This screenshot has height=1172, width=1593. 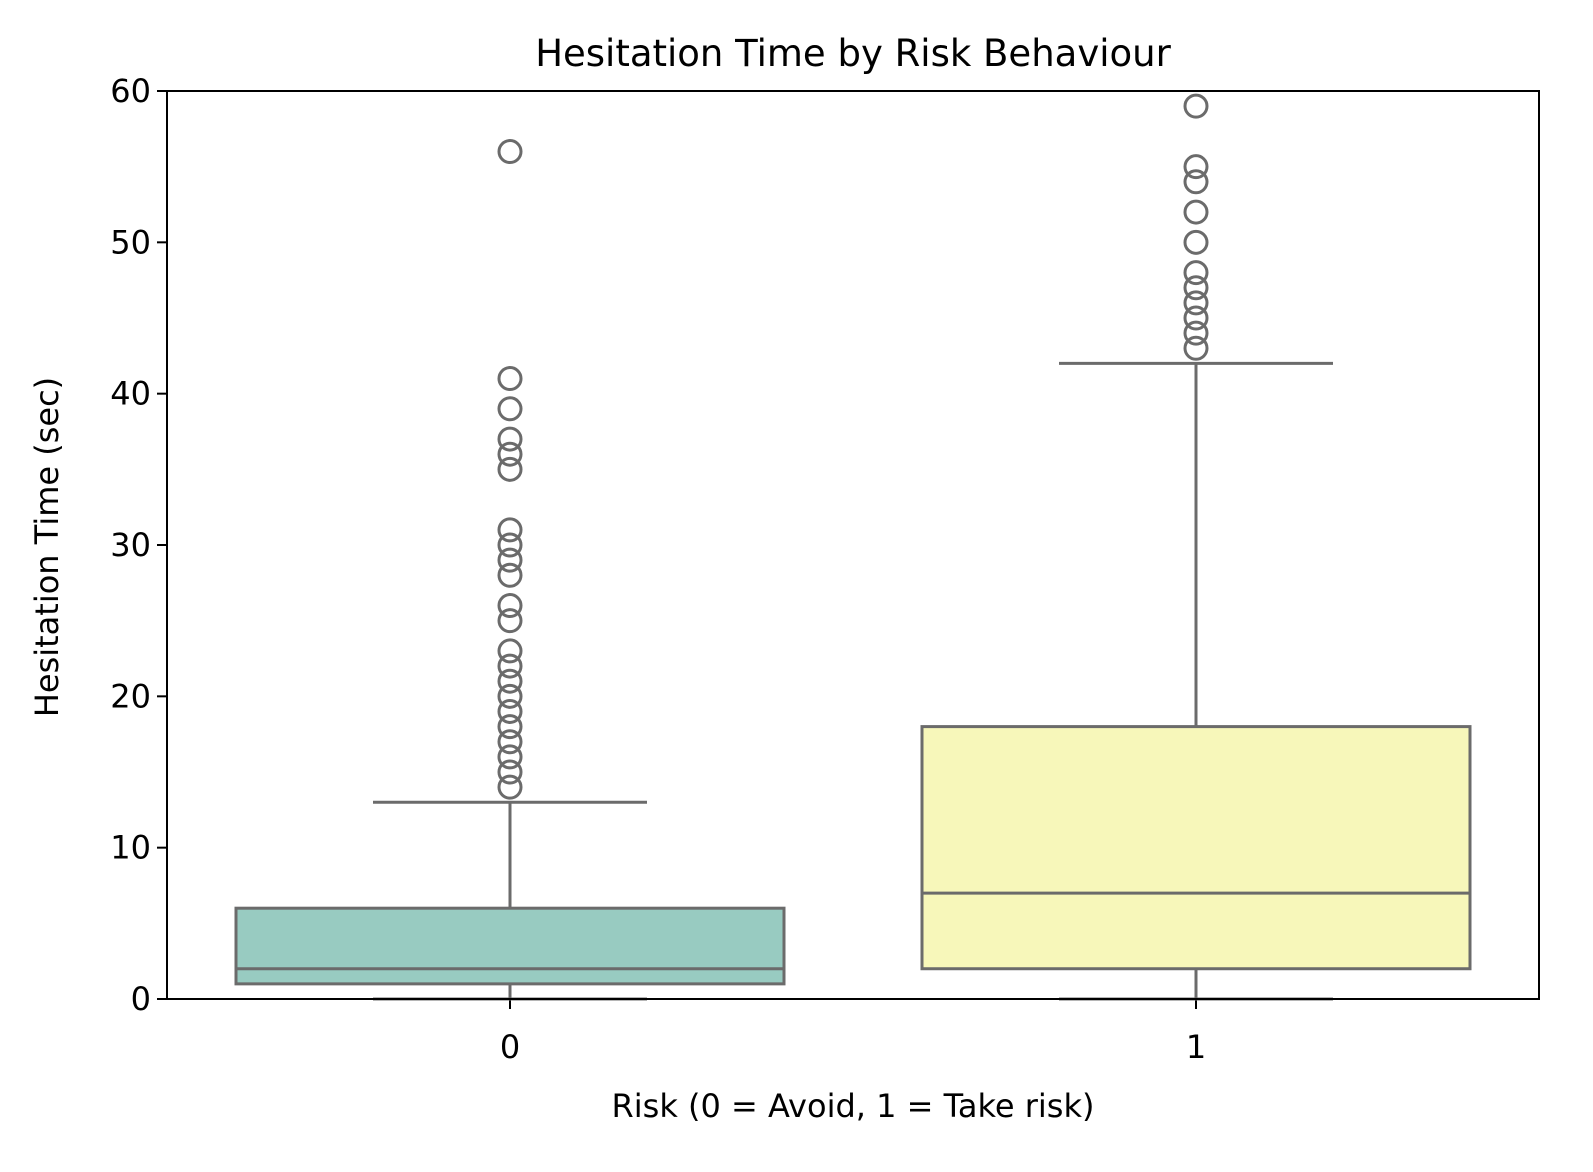 What do you see at coordinates (510, 1047) in the screenshot?
I see `x-axis-tick-label: 0` at bounding box center [510, 1047].